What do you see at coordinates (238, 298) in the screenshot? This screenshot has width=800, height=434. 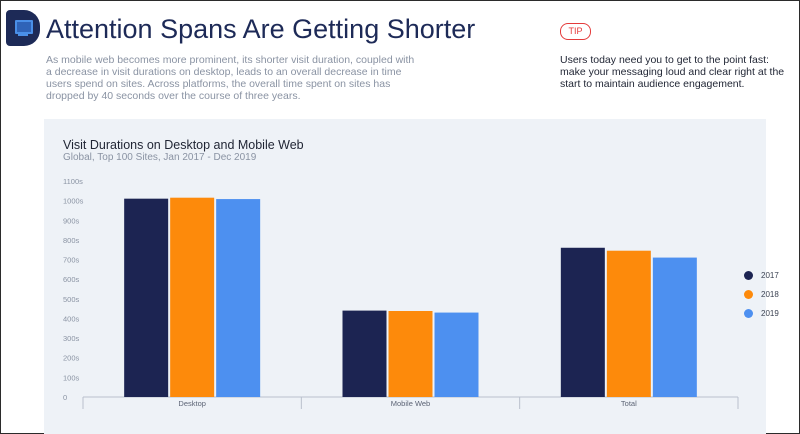 I see `bar-2019-desktop` at bounding box center [238, 298].